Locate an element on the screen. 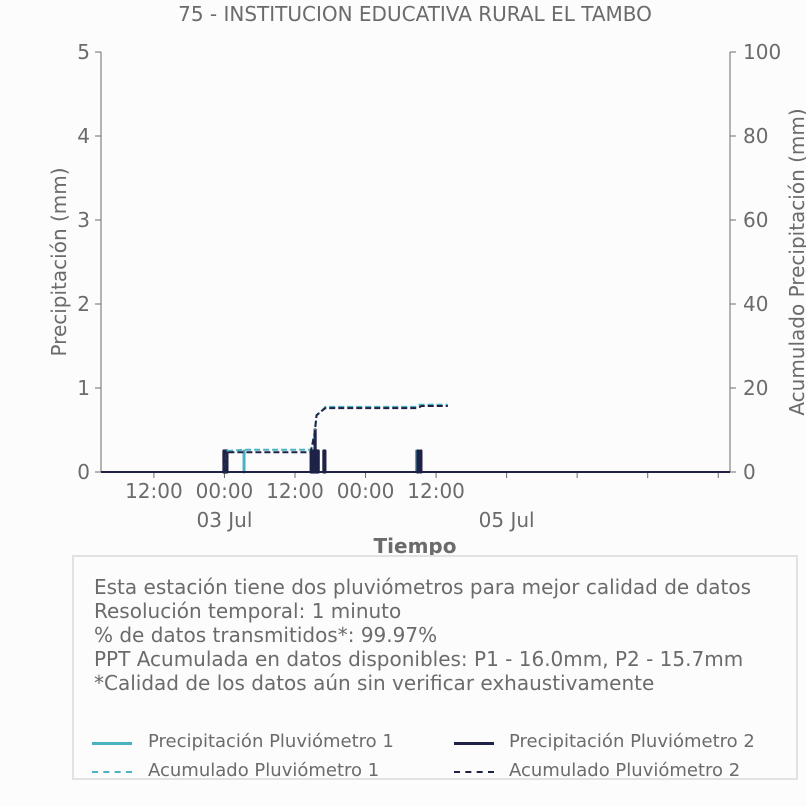  y-axis-right-label: Acumulado Precipitación (mm) is located at coordinates (795, 261).